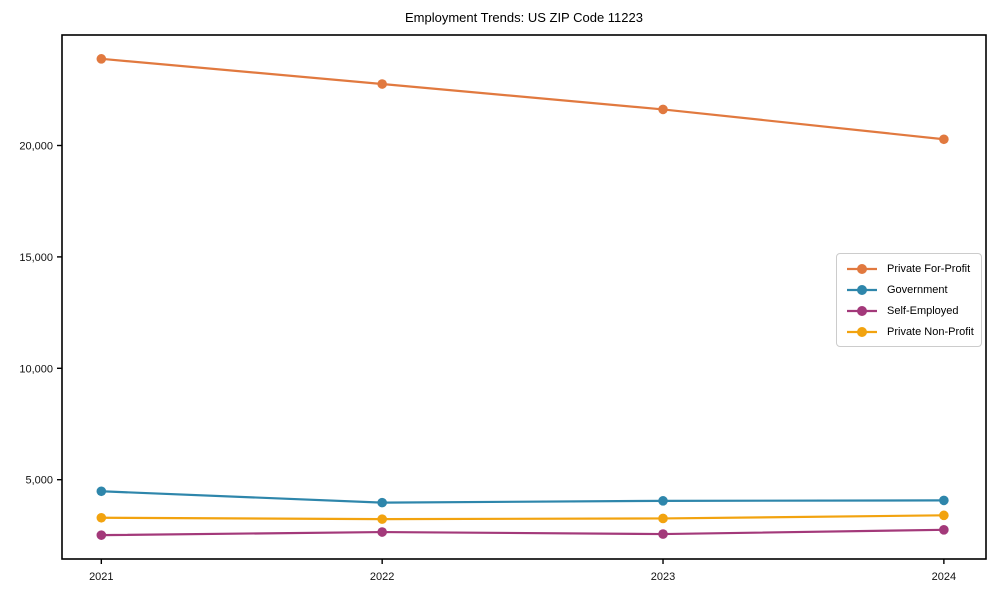  I want to click on y-tick-label: 10,000, so click(36, 369).